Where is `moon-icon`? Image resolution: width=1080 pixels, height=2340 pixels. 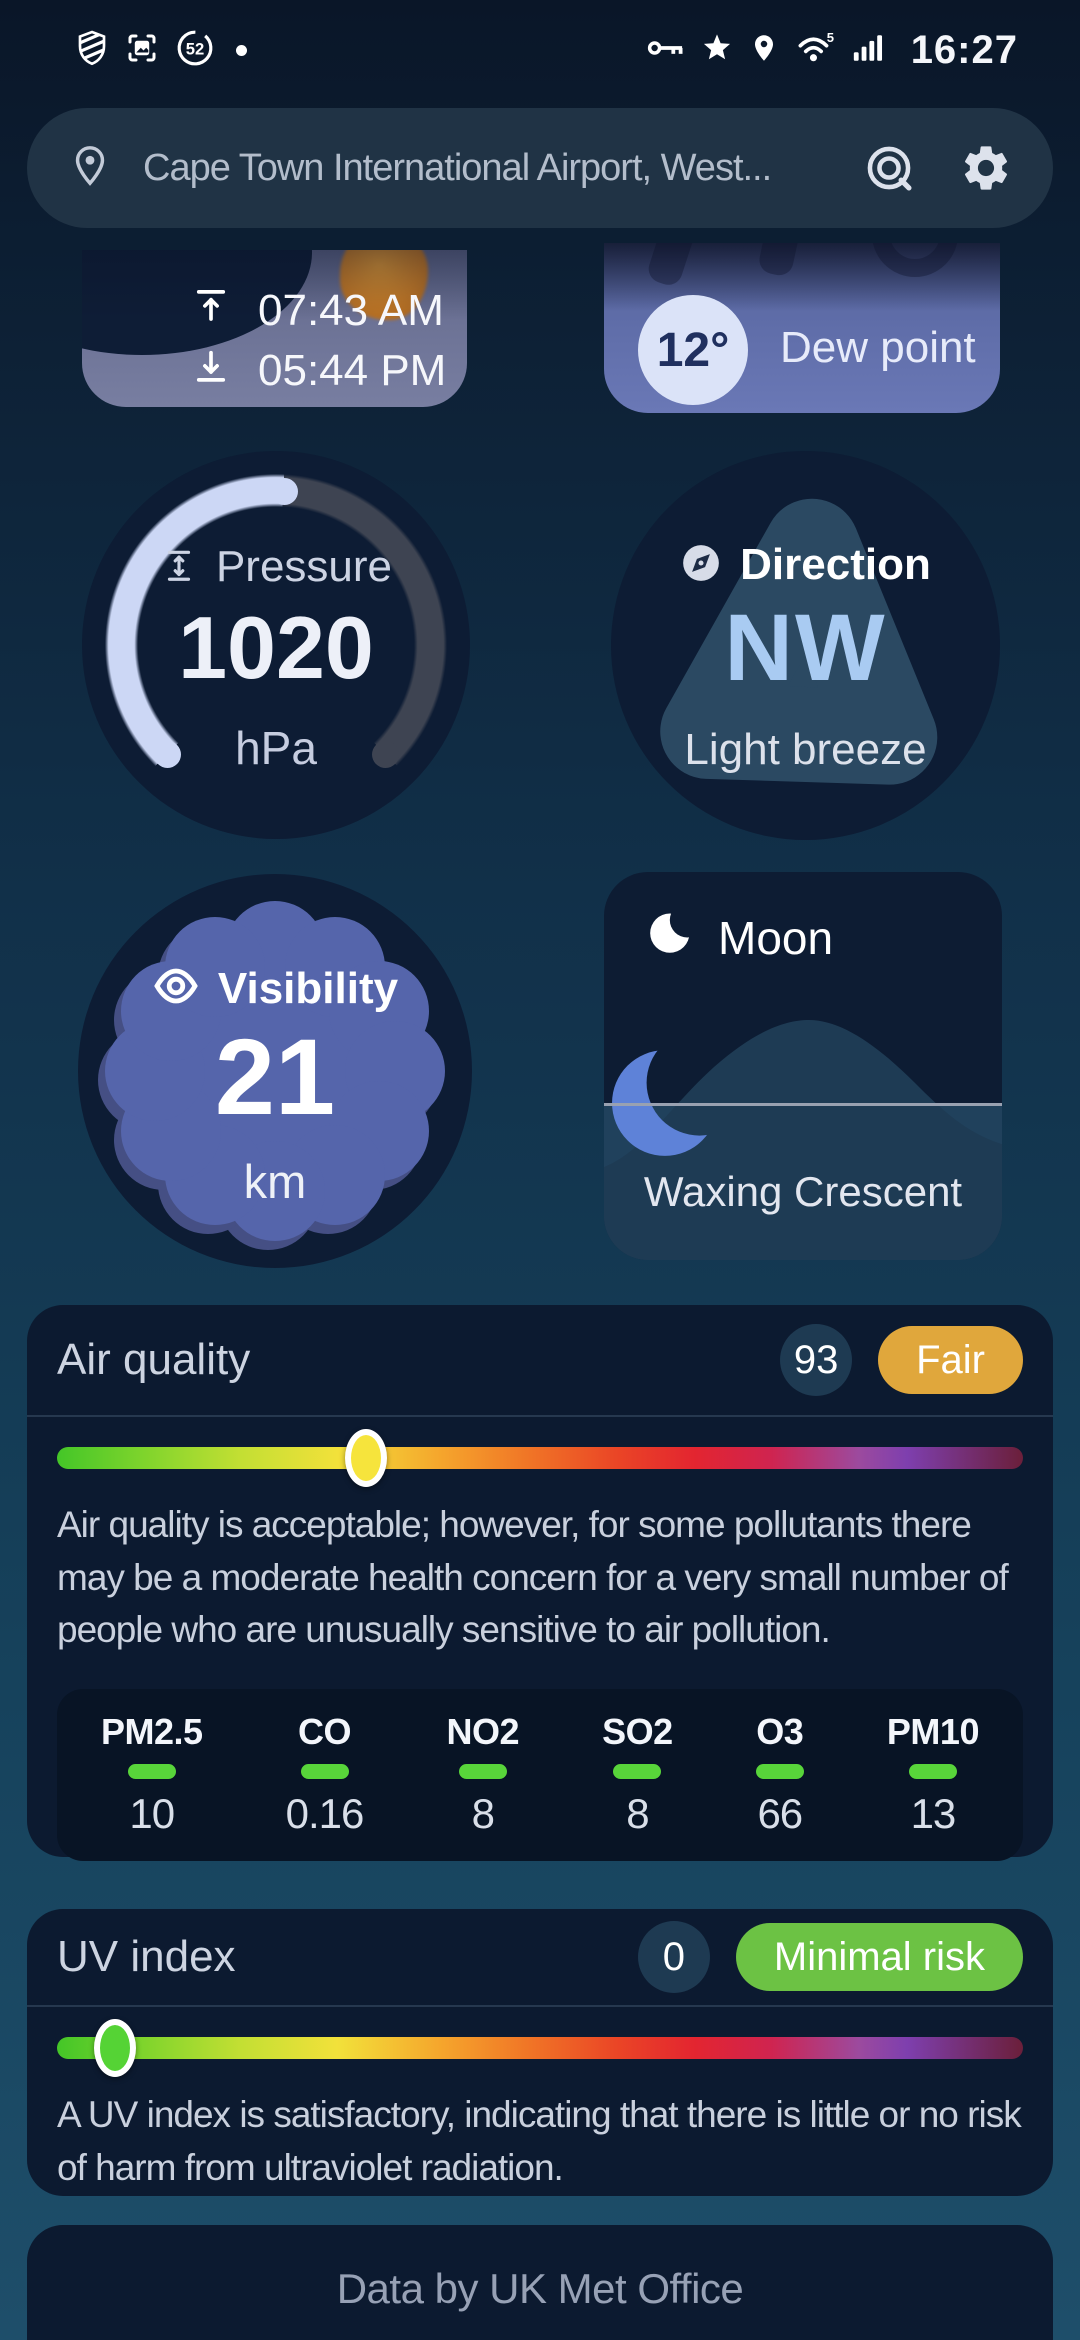
moon-icon is located at coordinates (672, 937).